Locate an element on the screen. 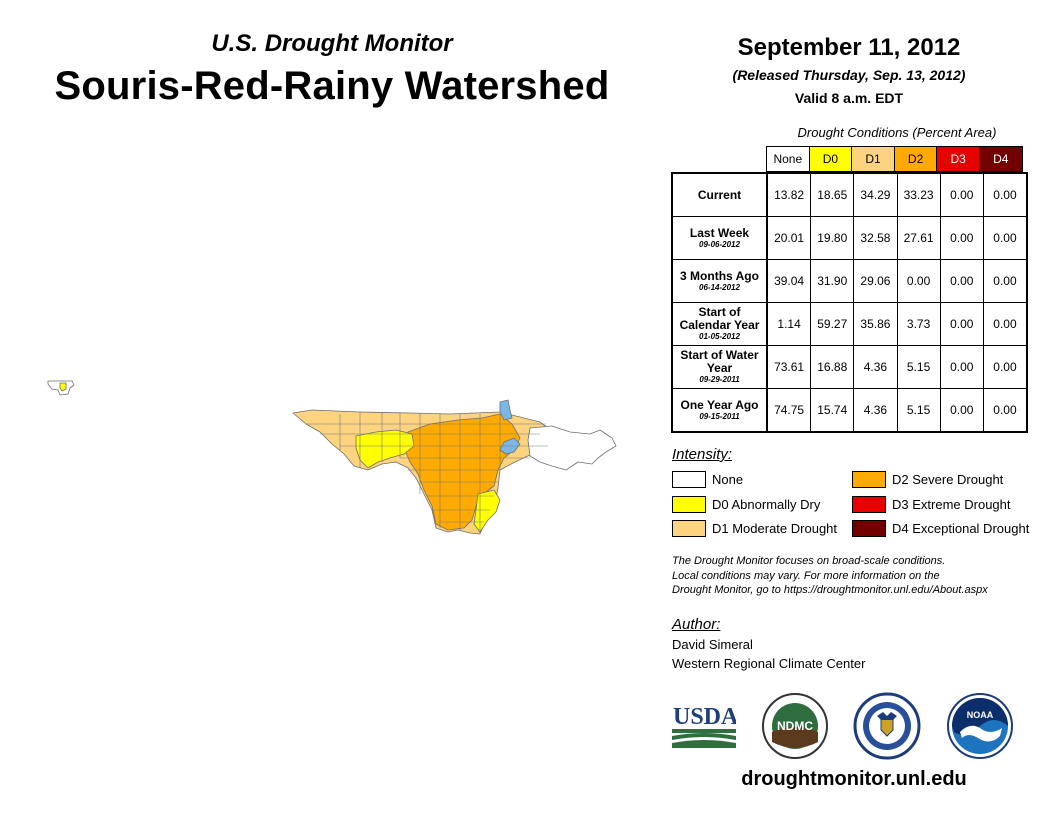 The width and height of the screenshot is (1056, 816). row-label: 3 Months Ago 06-14-2012 is located at coordinates (720, 281).